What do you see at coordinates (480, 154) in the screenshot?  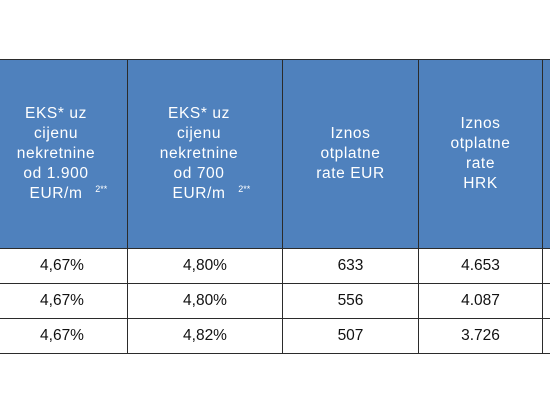 I see `header-rate-hrk: Iznos otplatne rate HRK` at bounding box center [480, 154].